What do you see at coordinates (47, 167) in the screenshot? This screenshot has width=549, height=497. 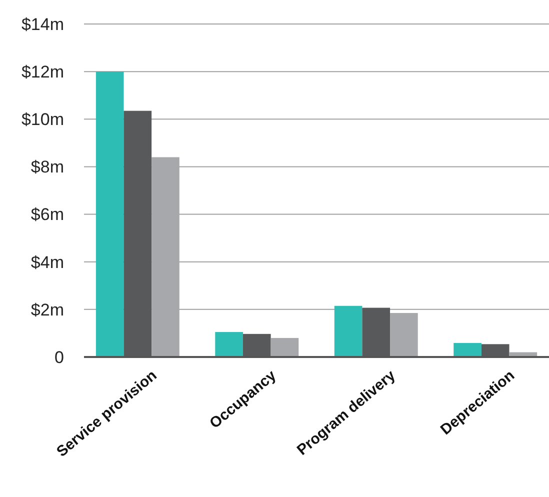 I see `y-tick-label: $8m` at bounding box center [47, 167].